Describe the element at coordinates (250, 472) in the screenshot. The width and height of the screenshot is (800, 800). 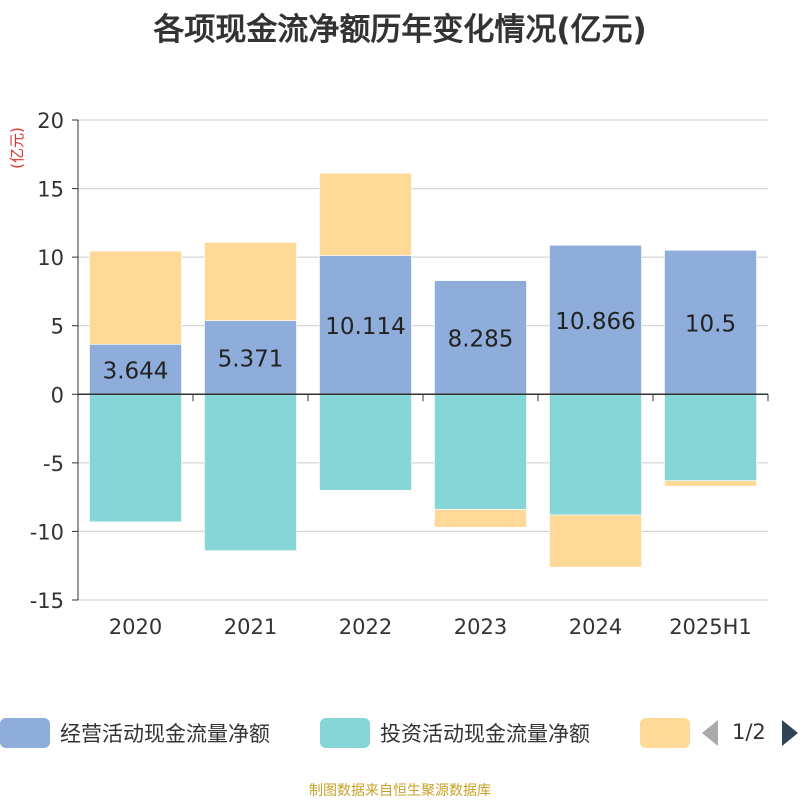
I see `bar-series1-2021` at that location.